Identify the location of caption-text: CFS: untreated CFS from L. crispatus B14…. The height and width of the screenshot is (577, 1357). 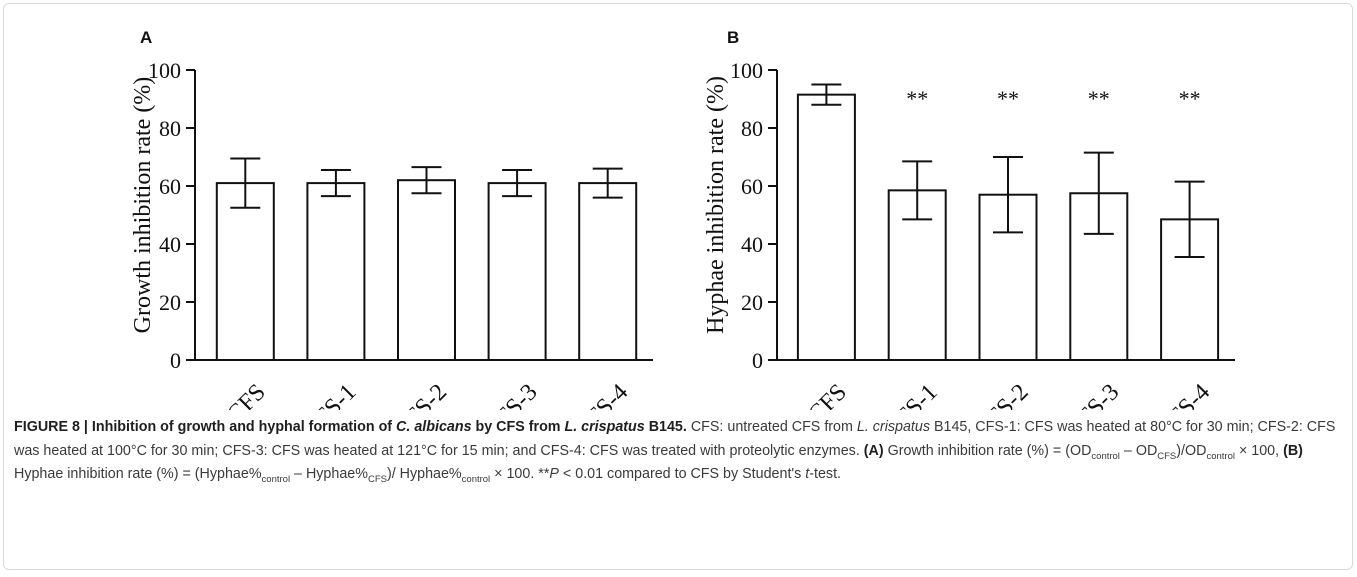
(675, 452).